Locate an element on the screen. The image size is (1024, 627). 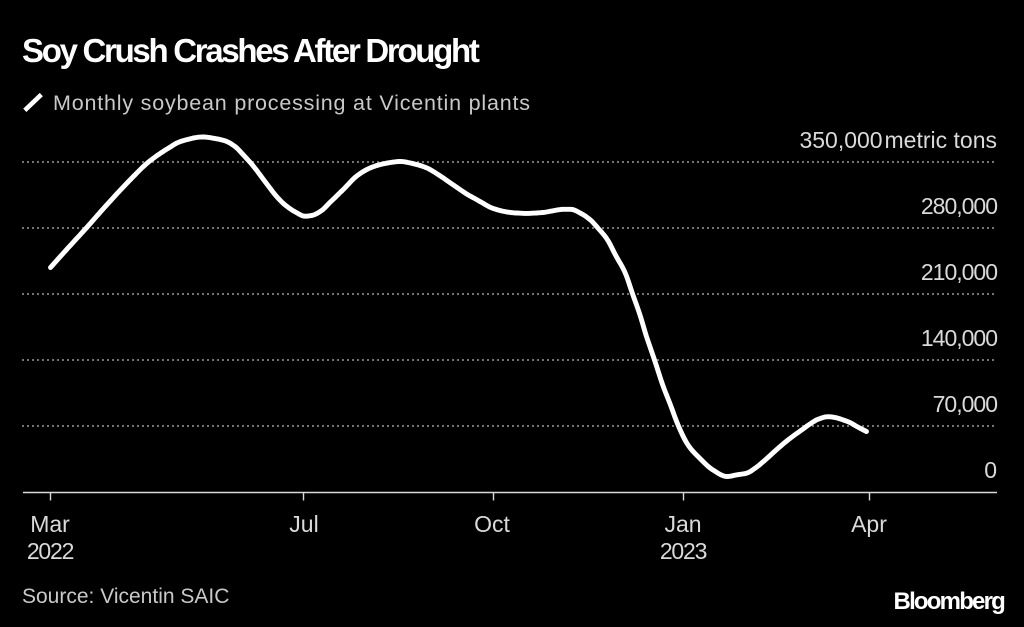
svg-text: 70,000 is located at coordinates (965, 404).